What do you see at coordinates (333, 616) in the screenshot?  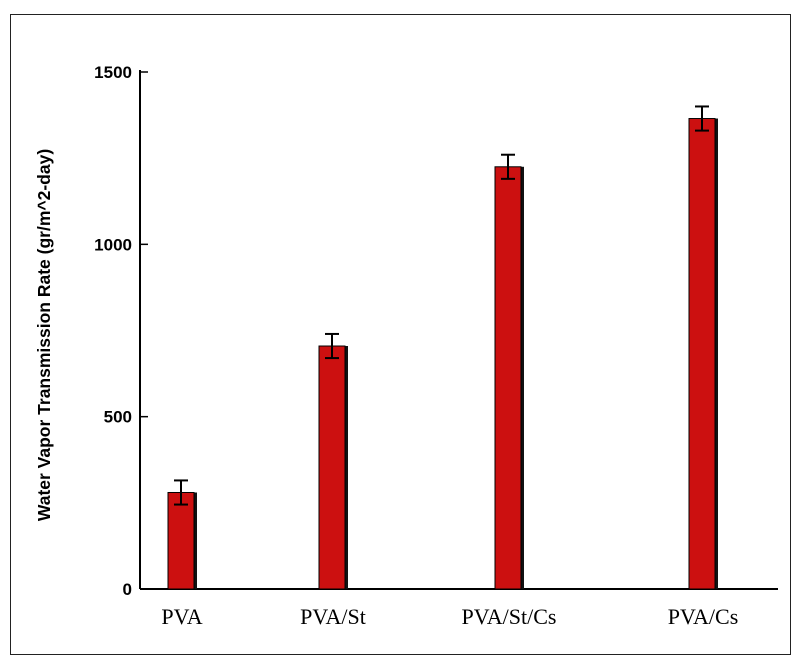 I see `x-tick-label: PVA/St` at bounding box center [333, 616].